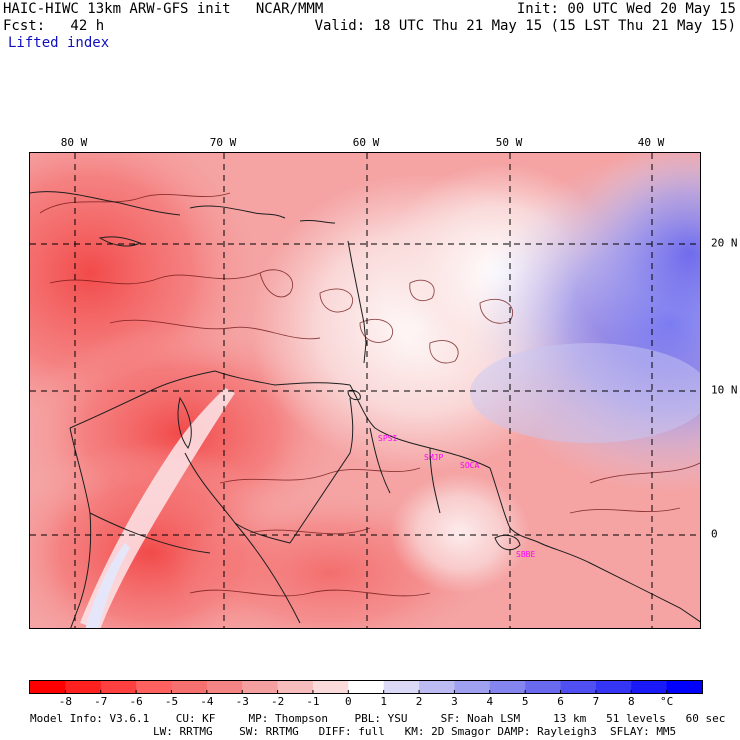  What do you see at coordinates (490, 701) in the screenshot?
I see `colorbar-tick-label: 4` at bounding box center [490, 701].